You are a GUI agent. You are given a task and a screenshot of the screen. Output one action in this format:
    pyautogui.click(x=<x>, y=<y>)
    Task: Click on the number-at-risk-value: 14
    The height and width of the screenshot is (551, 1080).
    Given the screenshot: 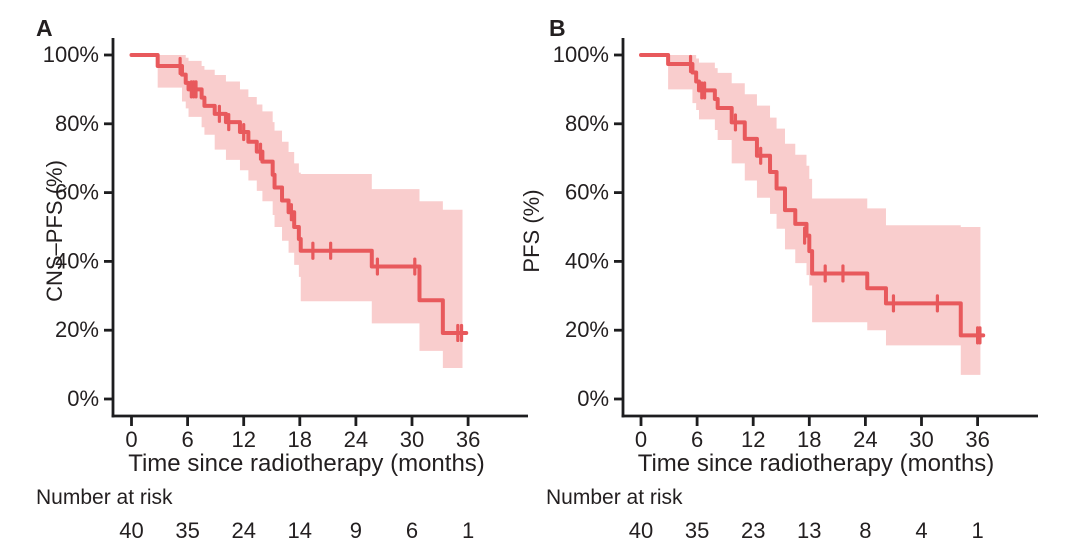 What is the action you would take?
    pyautogui.click(x=300, y=530)
    